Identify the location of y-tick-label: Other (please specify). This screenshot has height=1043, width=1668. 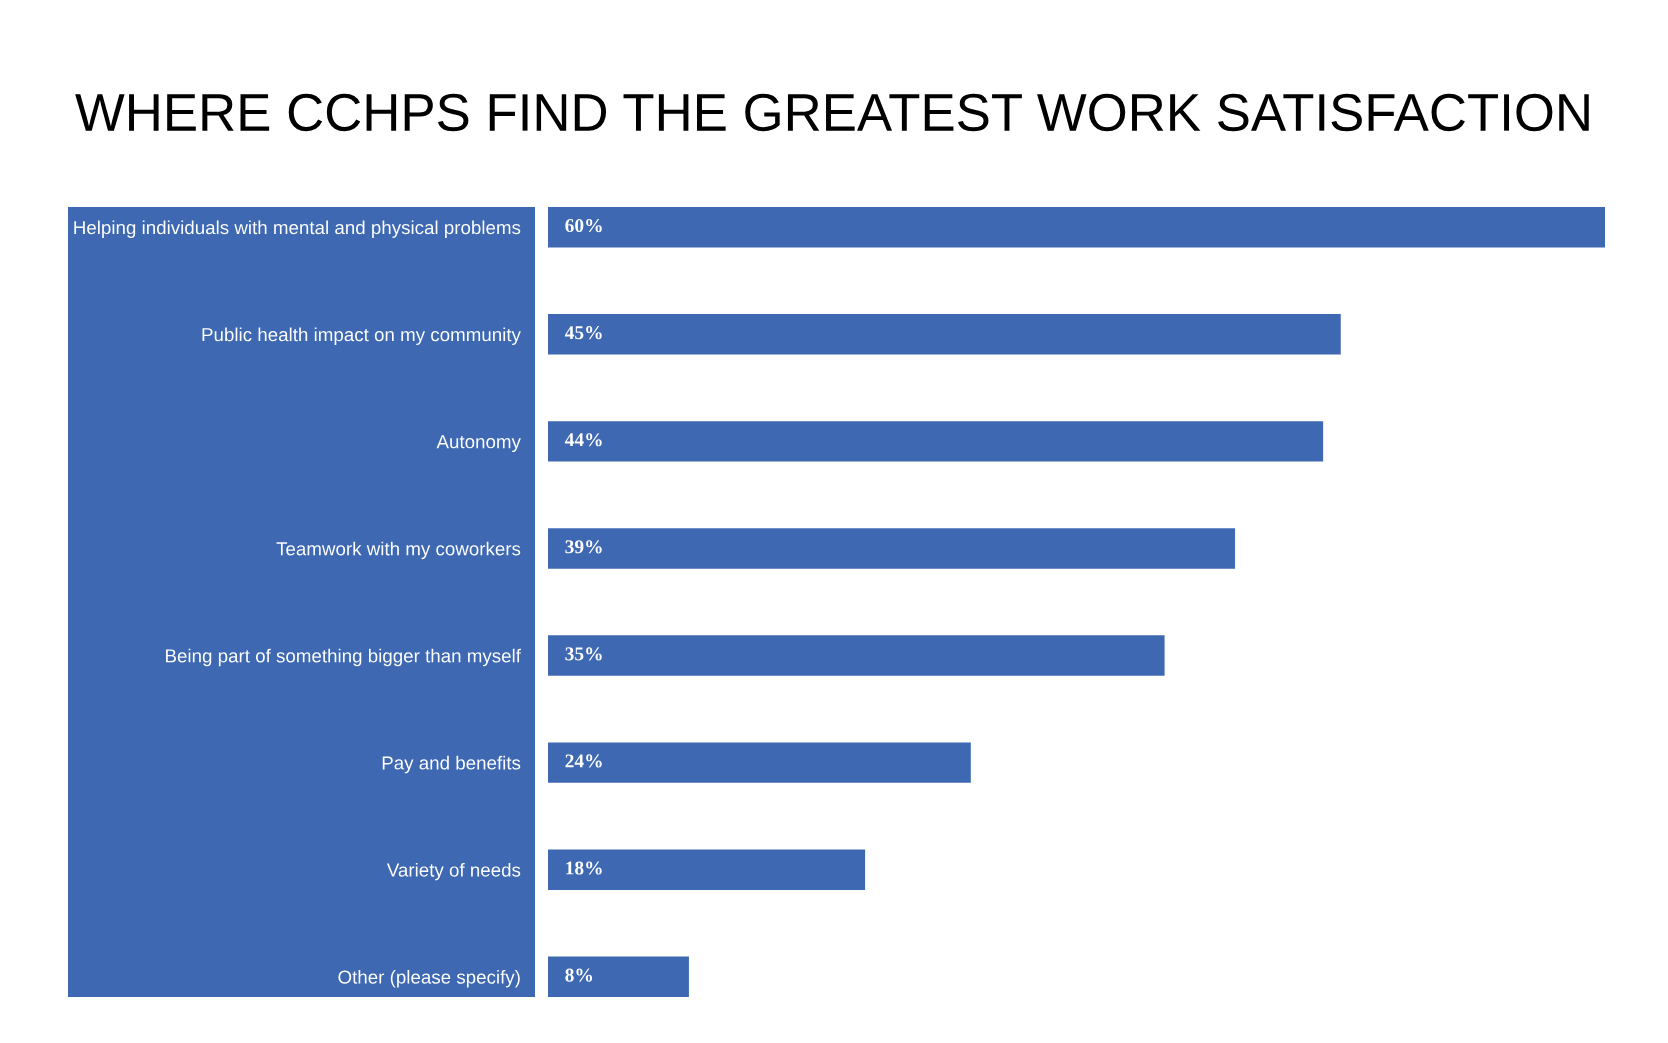
(429, 978).